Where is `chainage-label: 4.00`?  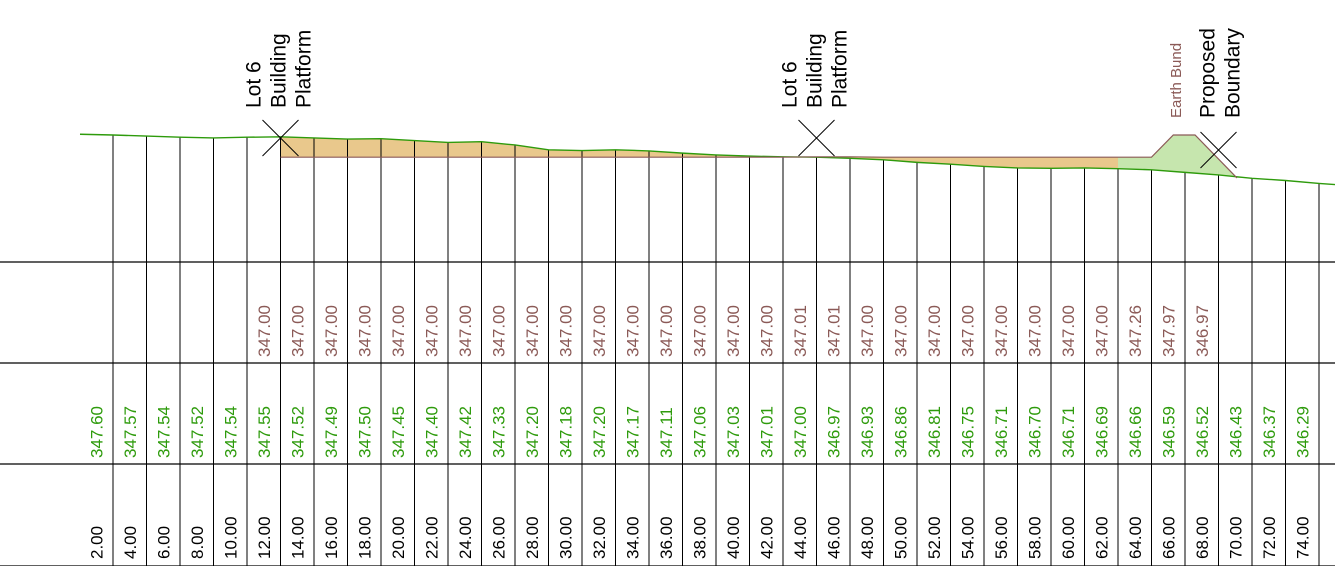
chainage-label: 4.00 is located at coordinates (130, 542).